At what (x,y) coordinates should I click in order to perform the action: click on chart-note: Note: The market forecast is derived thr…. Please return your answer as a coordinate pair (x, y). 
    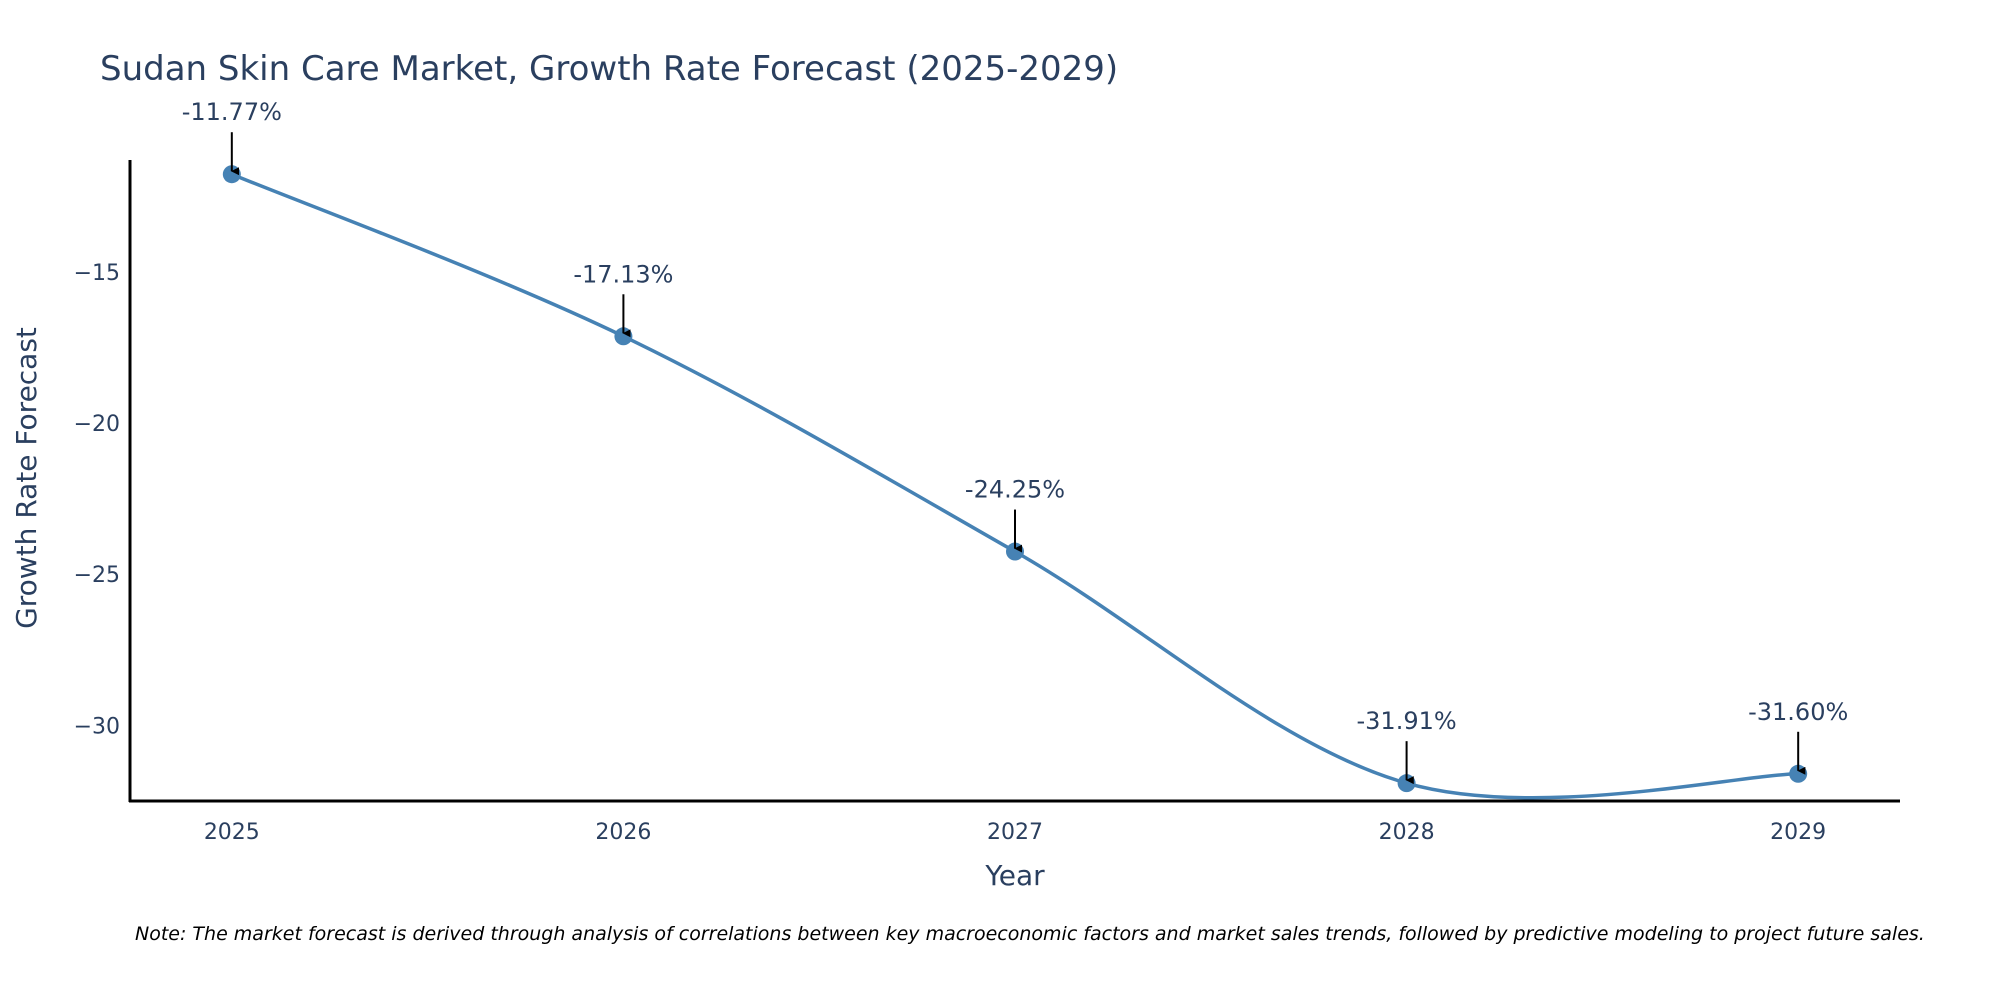
    Looking at the image, I should click on (1030, 934).